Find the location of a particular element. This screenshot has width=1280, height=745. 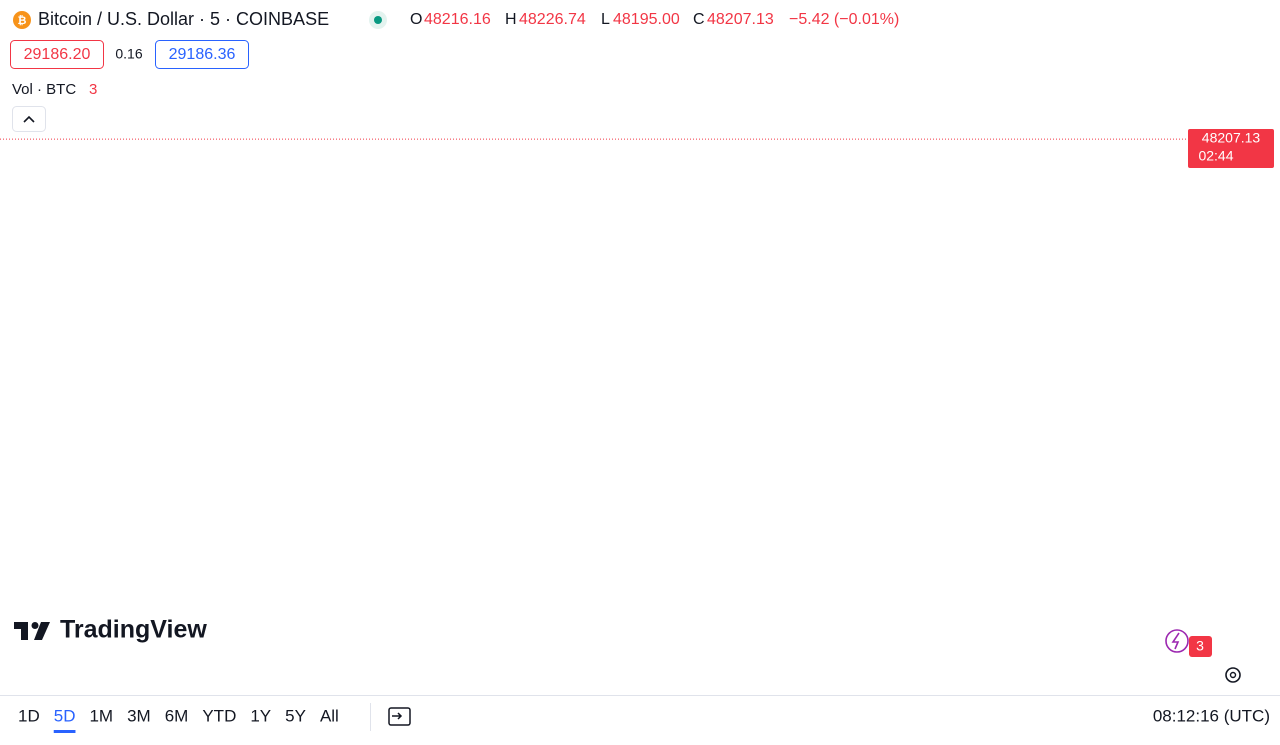

ohlc-value: 48195.00 is located at coordinates (646, 19).